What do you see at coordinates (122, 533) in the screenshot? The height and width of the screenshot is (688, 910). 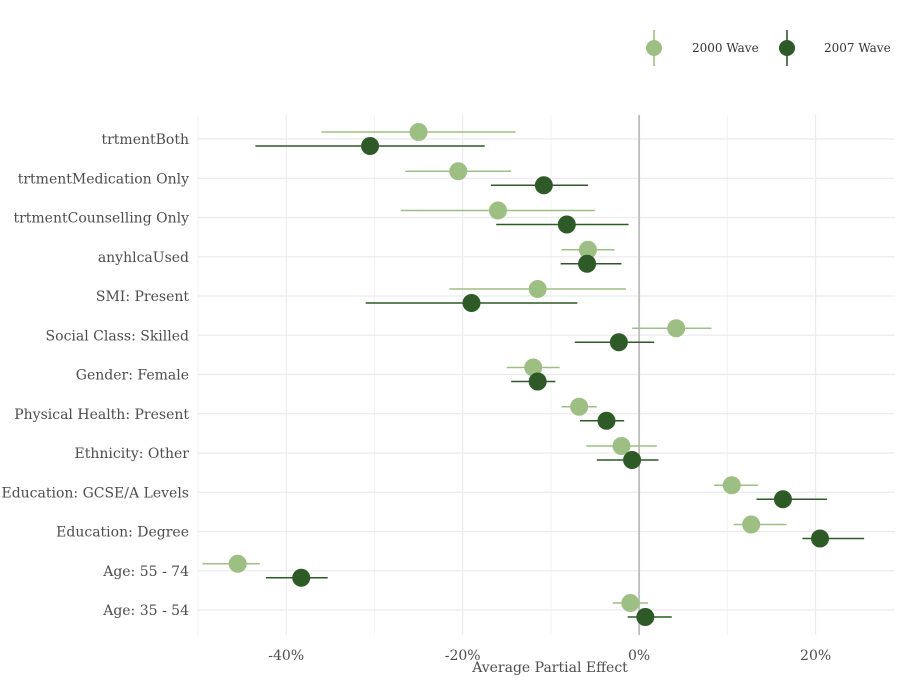 I see `y-tick-label: Education: Degree` at bounding box center [122, 533].